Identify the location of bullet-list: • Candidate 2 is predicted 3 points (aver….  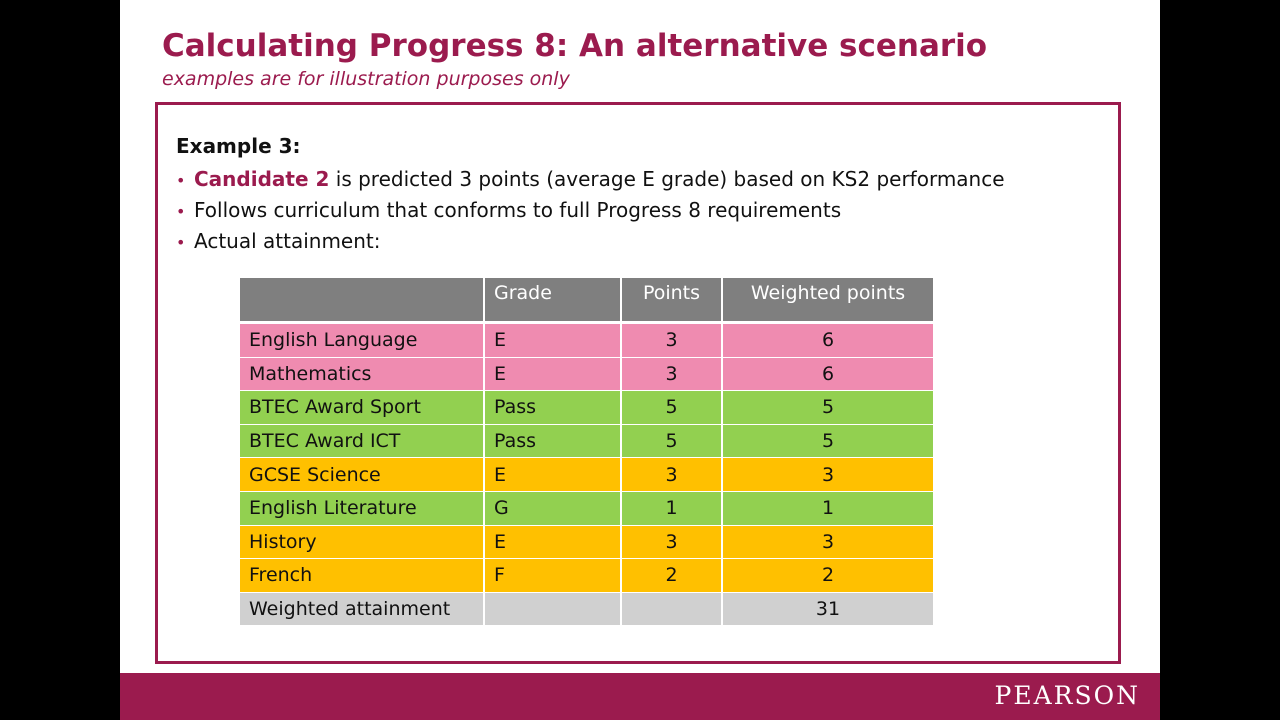
(590, 210).